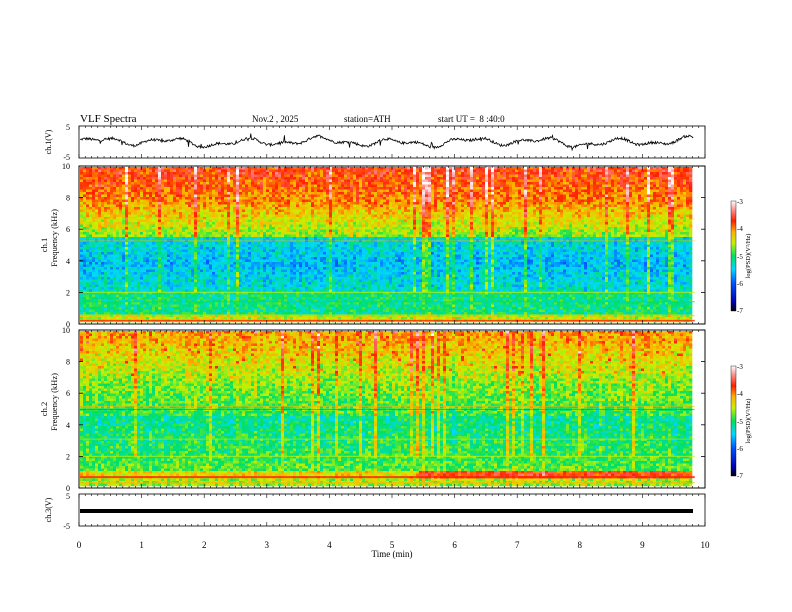 This screenshot has height=612, width=792. I want to click on ch1-waveform-panel: 5 -5 ch.1(V), so click(375, 142).